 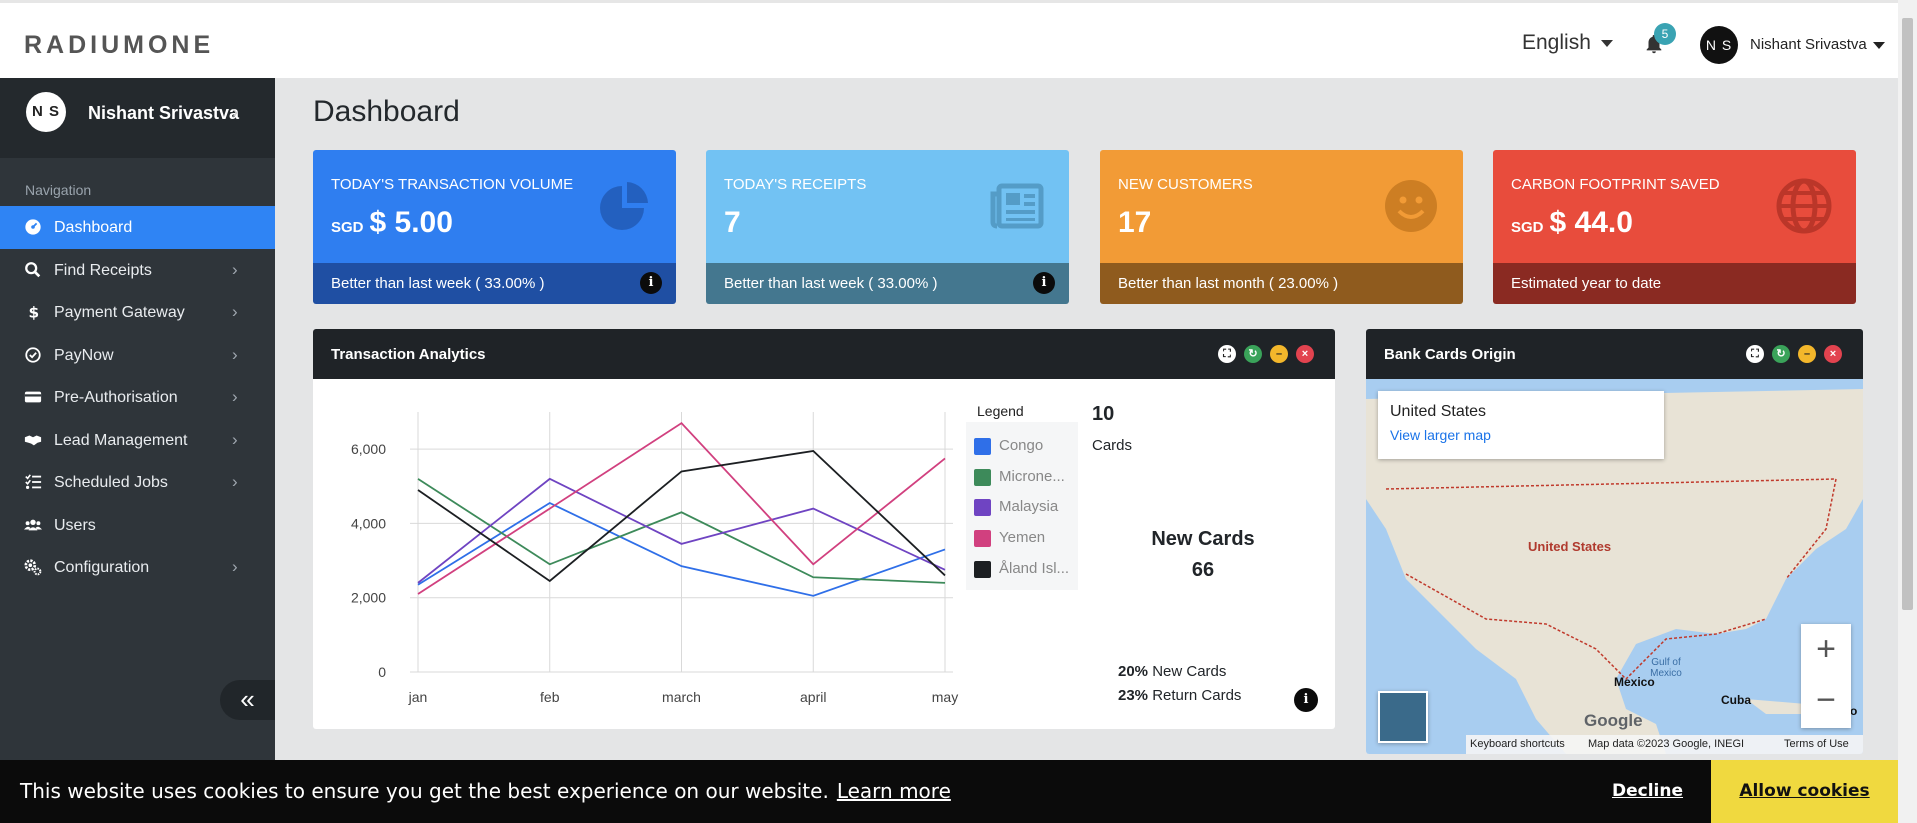 What do you see at coordinates (84, 356) in the screenshot?
I see `sidebar-item-label: PayNow` at bounding box center [84, 356].